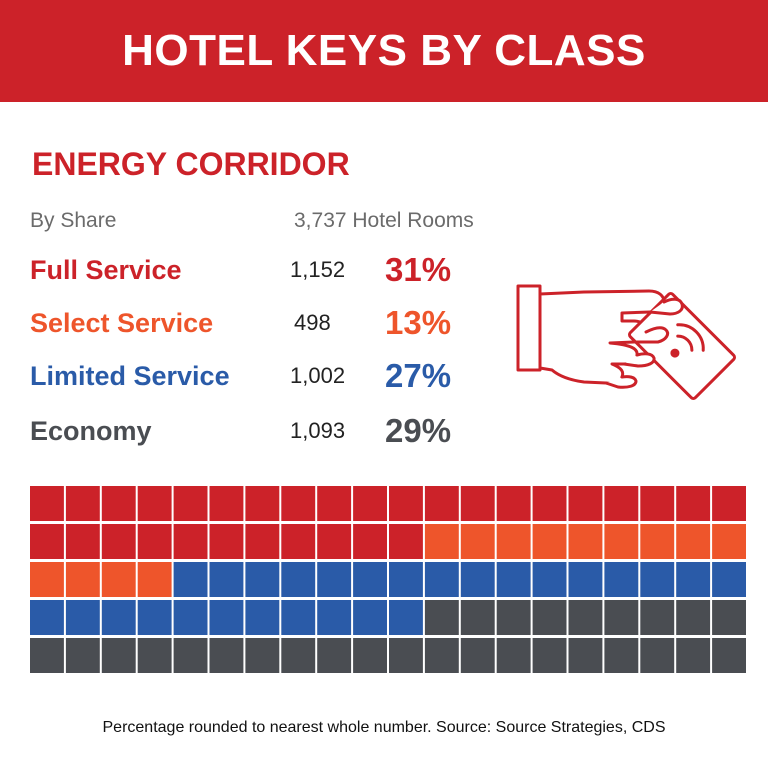 The width and height of the screenshot is (768, 768). I want to click on legend-label: Full Service, so click(106, 270).